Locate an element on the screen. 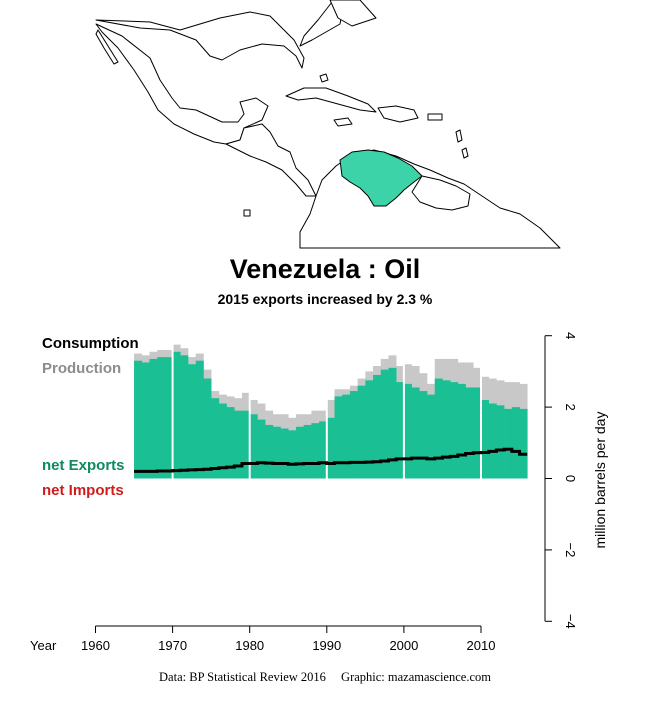  y-tick-label: 0 is located at coordinates (570, 478).